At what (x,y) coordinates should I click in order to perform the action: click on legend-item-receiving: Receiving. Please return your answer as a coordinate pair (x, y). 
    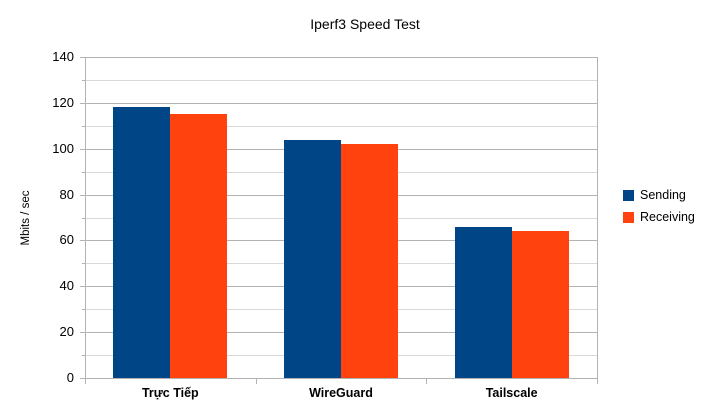
    Looking at the image, I should click on (659, 217).